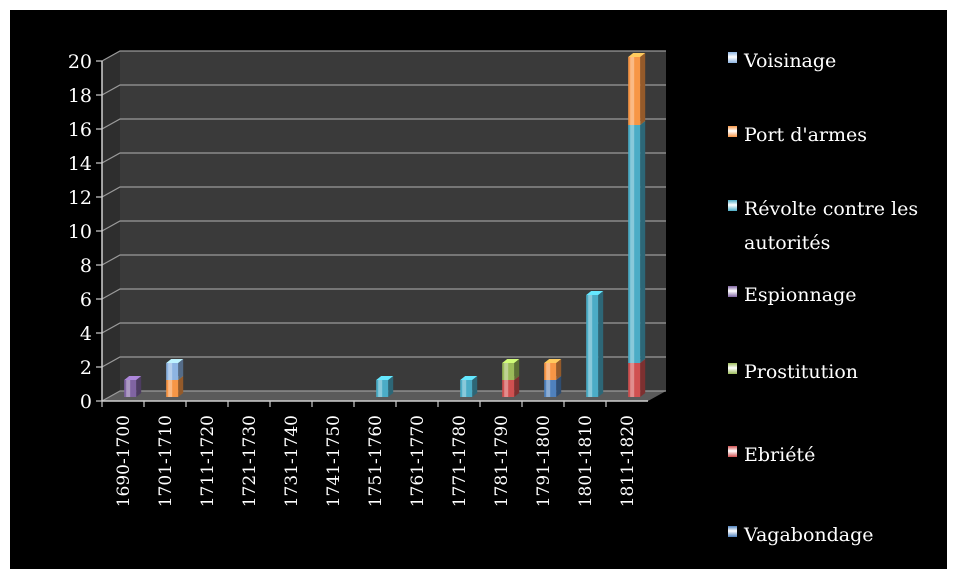 This screenshot has width=957, height=579. I want to click on y-tick-label: 16, so click(80, 130).